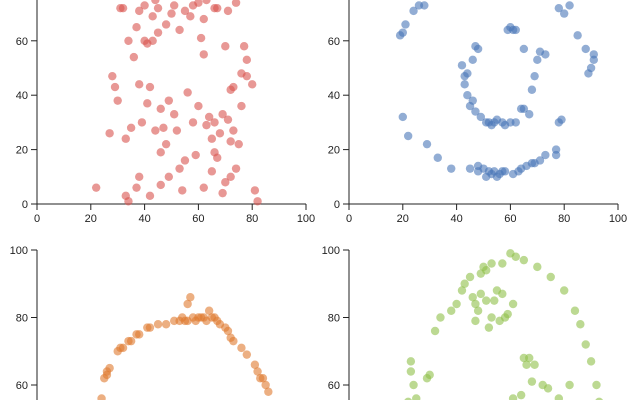 The image size is (640, 400). Describe the element at coordinates (456, 219) in the screenshot. I see `x-tick-label: 40` at that location.